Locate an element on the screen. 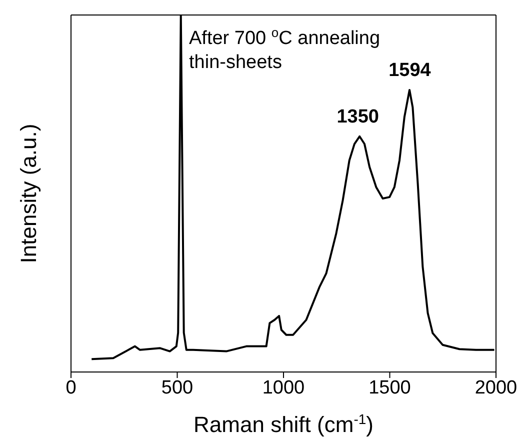  x-tick-label: 1500 is located at coordinates (389, 387).